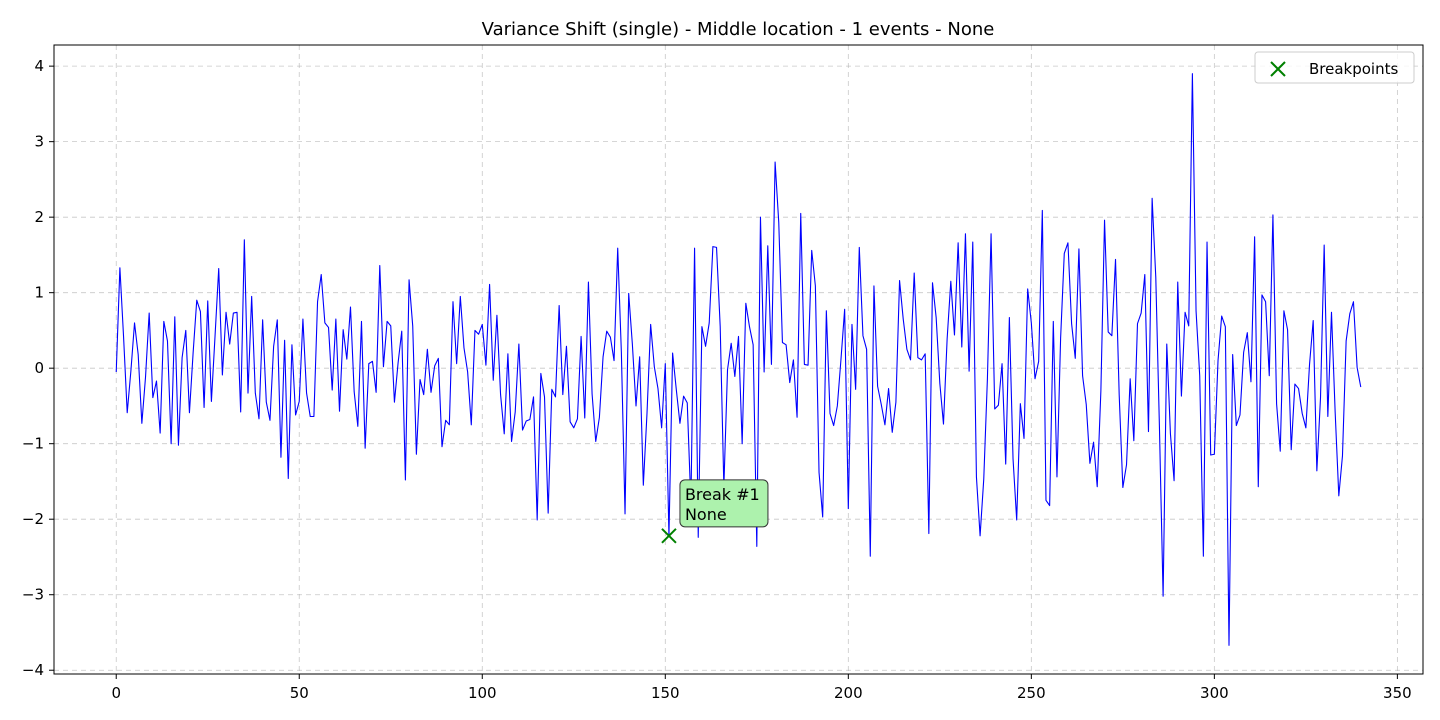  I want to click on y-axis: −4 −3 −2 −1 0 1 2 3 4, so click(38, 368).